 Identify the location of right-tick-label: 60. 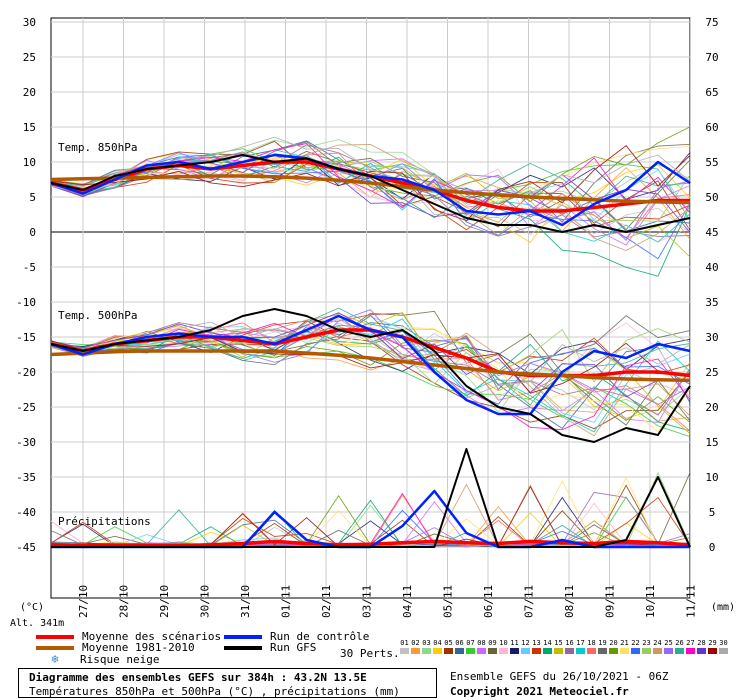
(711, 127).